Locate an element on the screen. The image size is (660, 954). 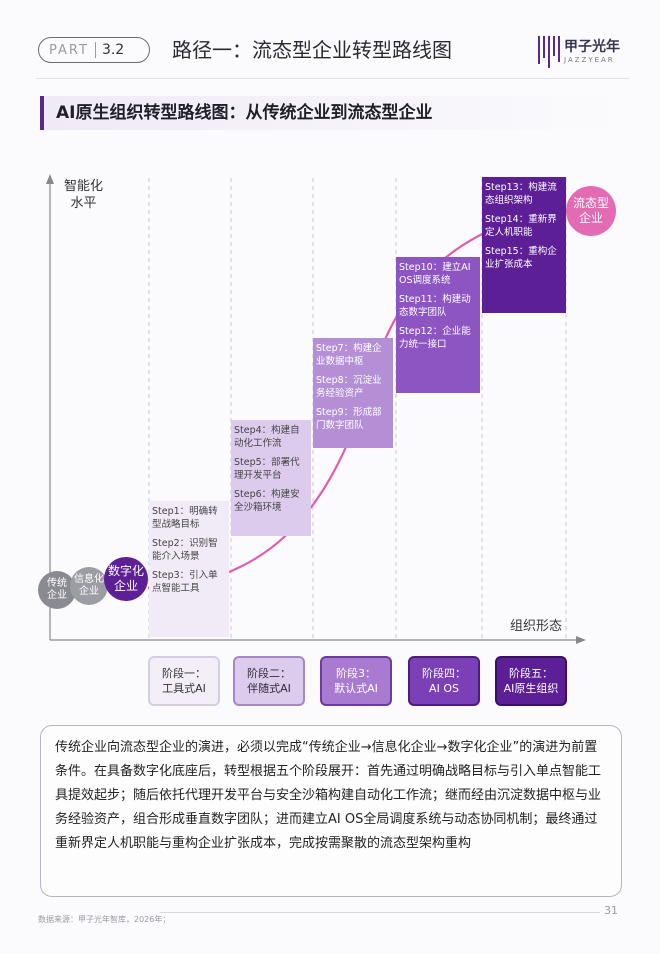
page-number: 31 is located at coordinates (611, 910).